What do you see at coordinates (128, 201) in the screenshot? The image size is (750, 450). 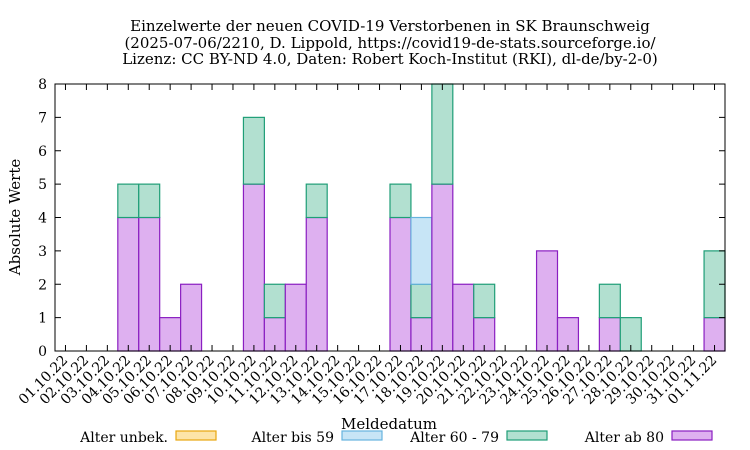 I see `bar-alter-60-79-04.10.22` at bounding box center [128, 201].